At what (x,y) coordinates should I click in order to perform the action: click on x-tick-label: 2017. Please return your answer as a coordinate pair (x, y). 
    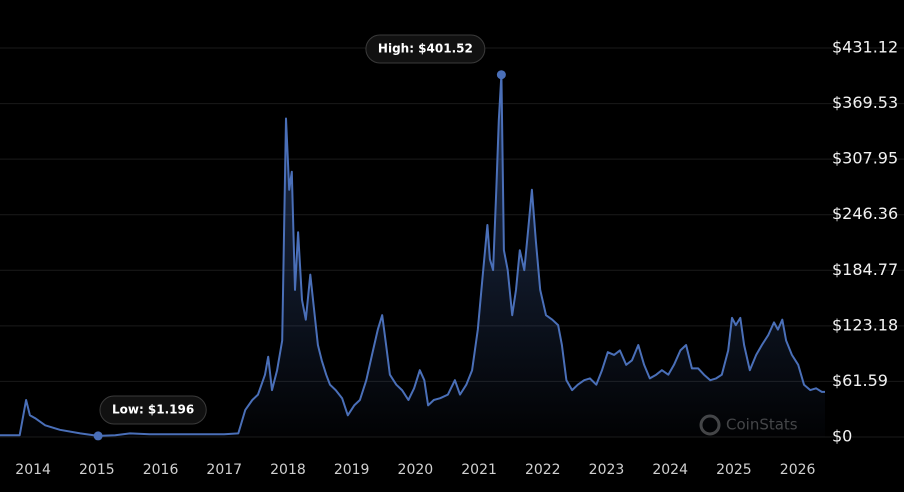
    Looking at the image, I should click on (224, 470).